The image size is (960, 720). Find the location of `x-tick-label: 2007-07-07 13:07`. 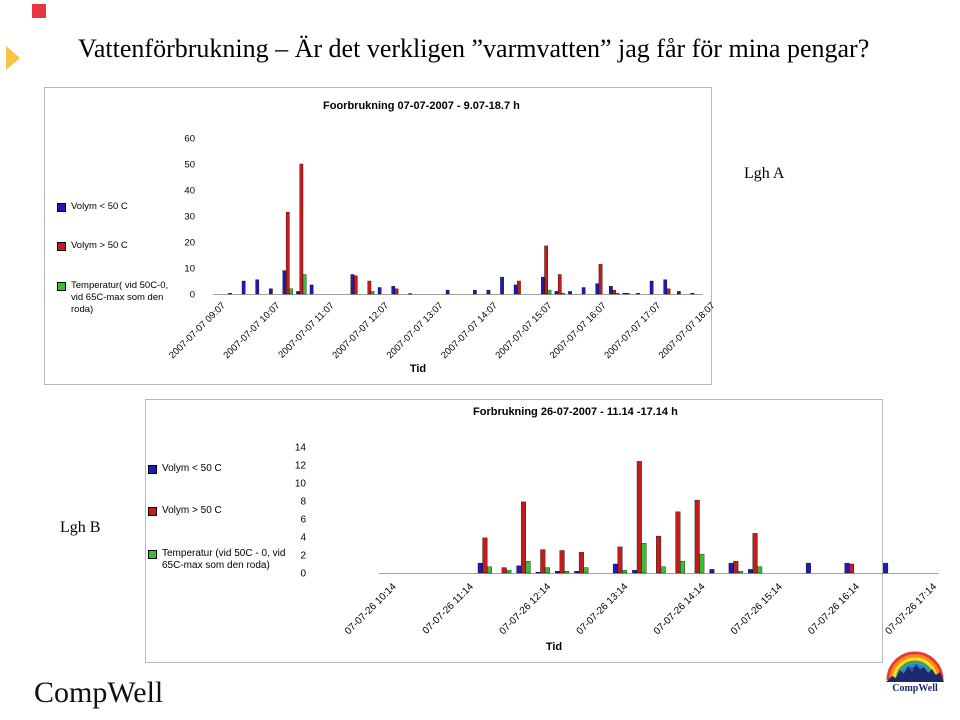

x-tick-label: 2007-07-07 13:07 is located at coordinates (415, 330).